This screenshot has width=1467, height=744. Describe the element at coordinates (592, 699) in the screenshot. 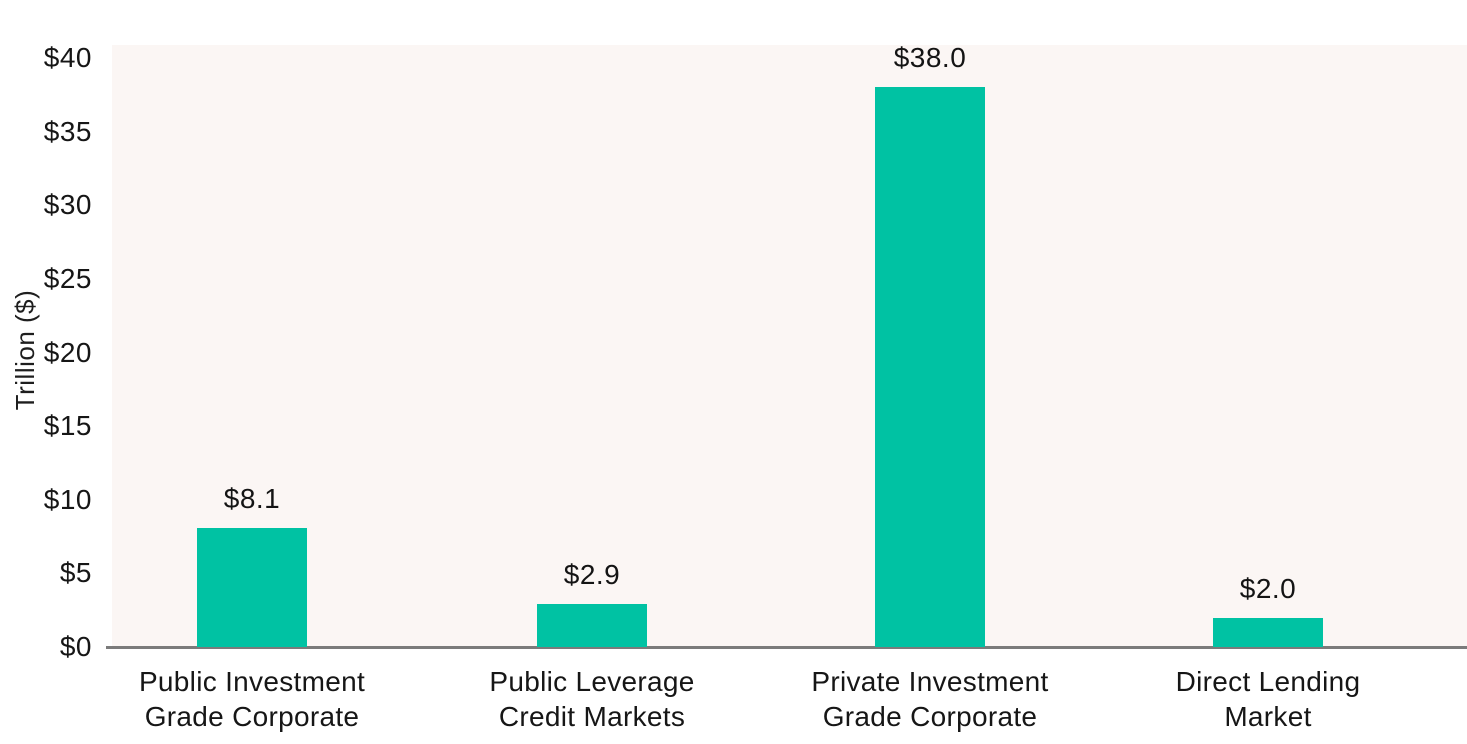

I see `x-category-label: Public Leverage Credit Markets` at that location.